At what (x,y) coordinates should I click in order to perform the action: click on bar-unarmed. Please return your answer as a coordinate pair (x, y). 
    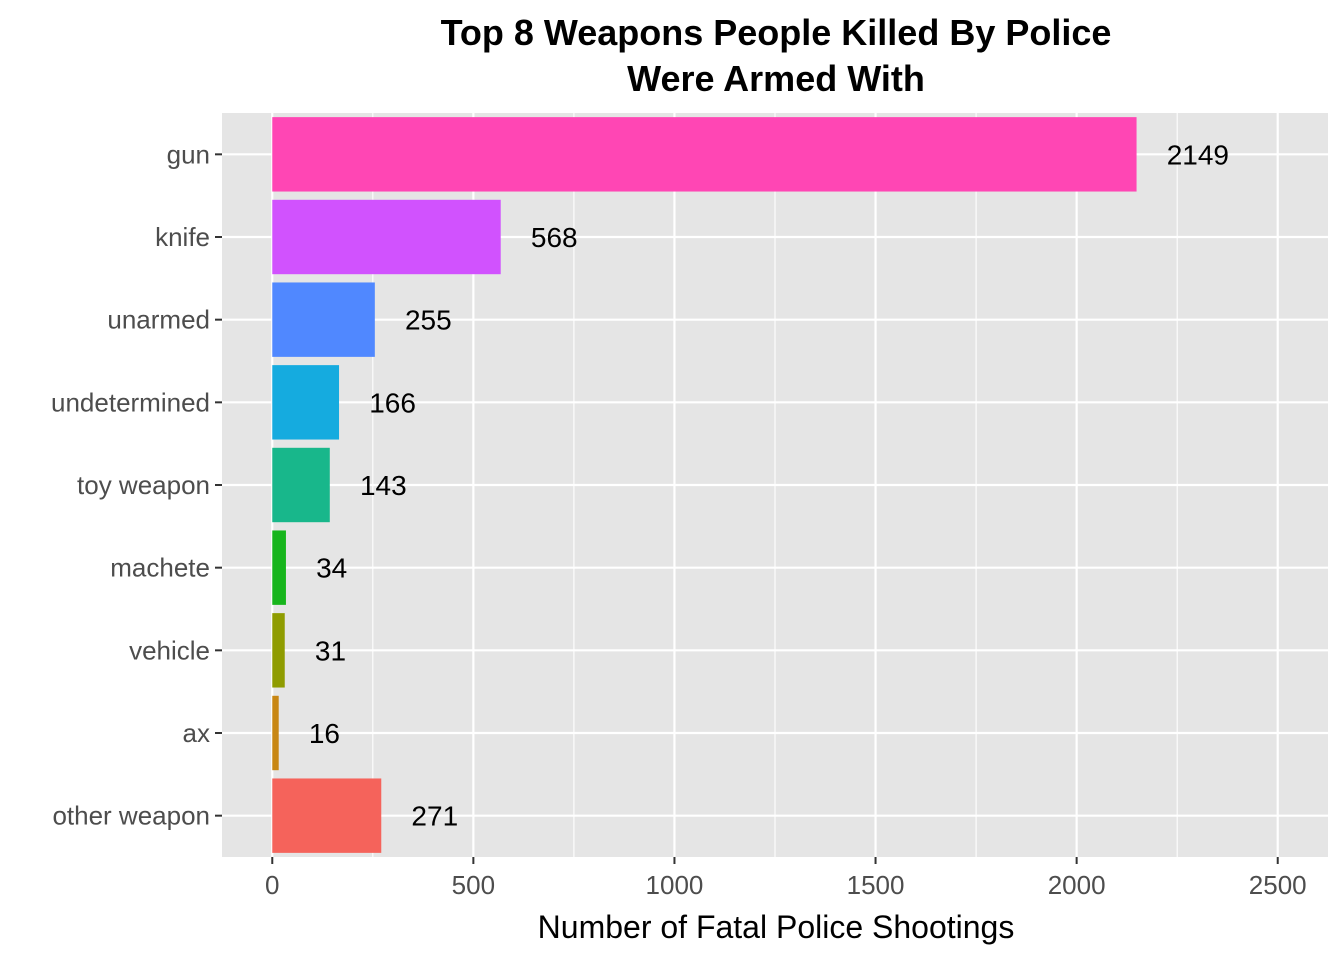
    Looking at the image, I should click on (323, 319).